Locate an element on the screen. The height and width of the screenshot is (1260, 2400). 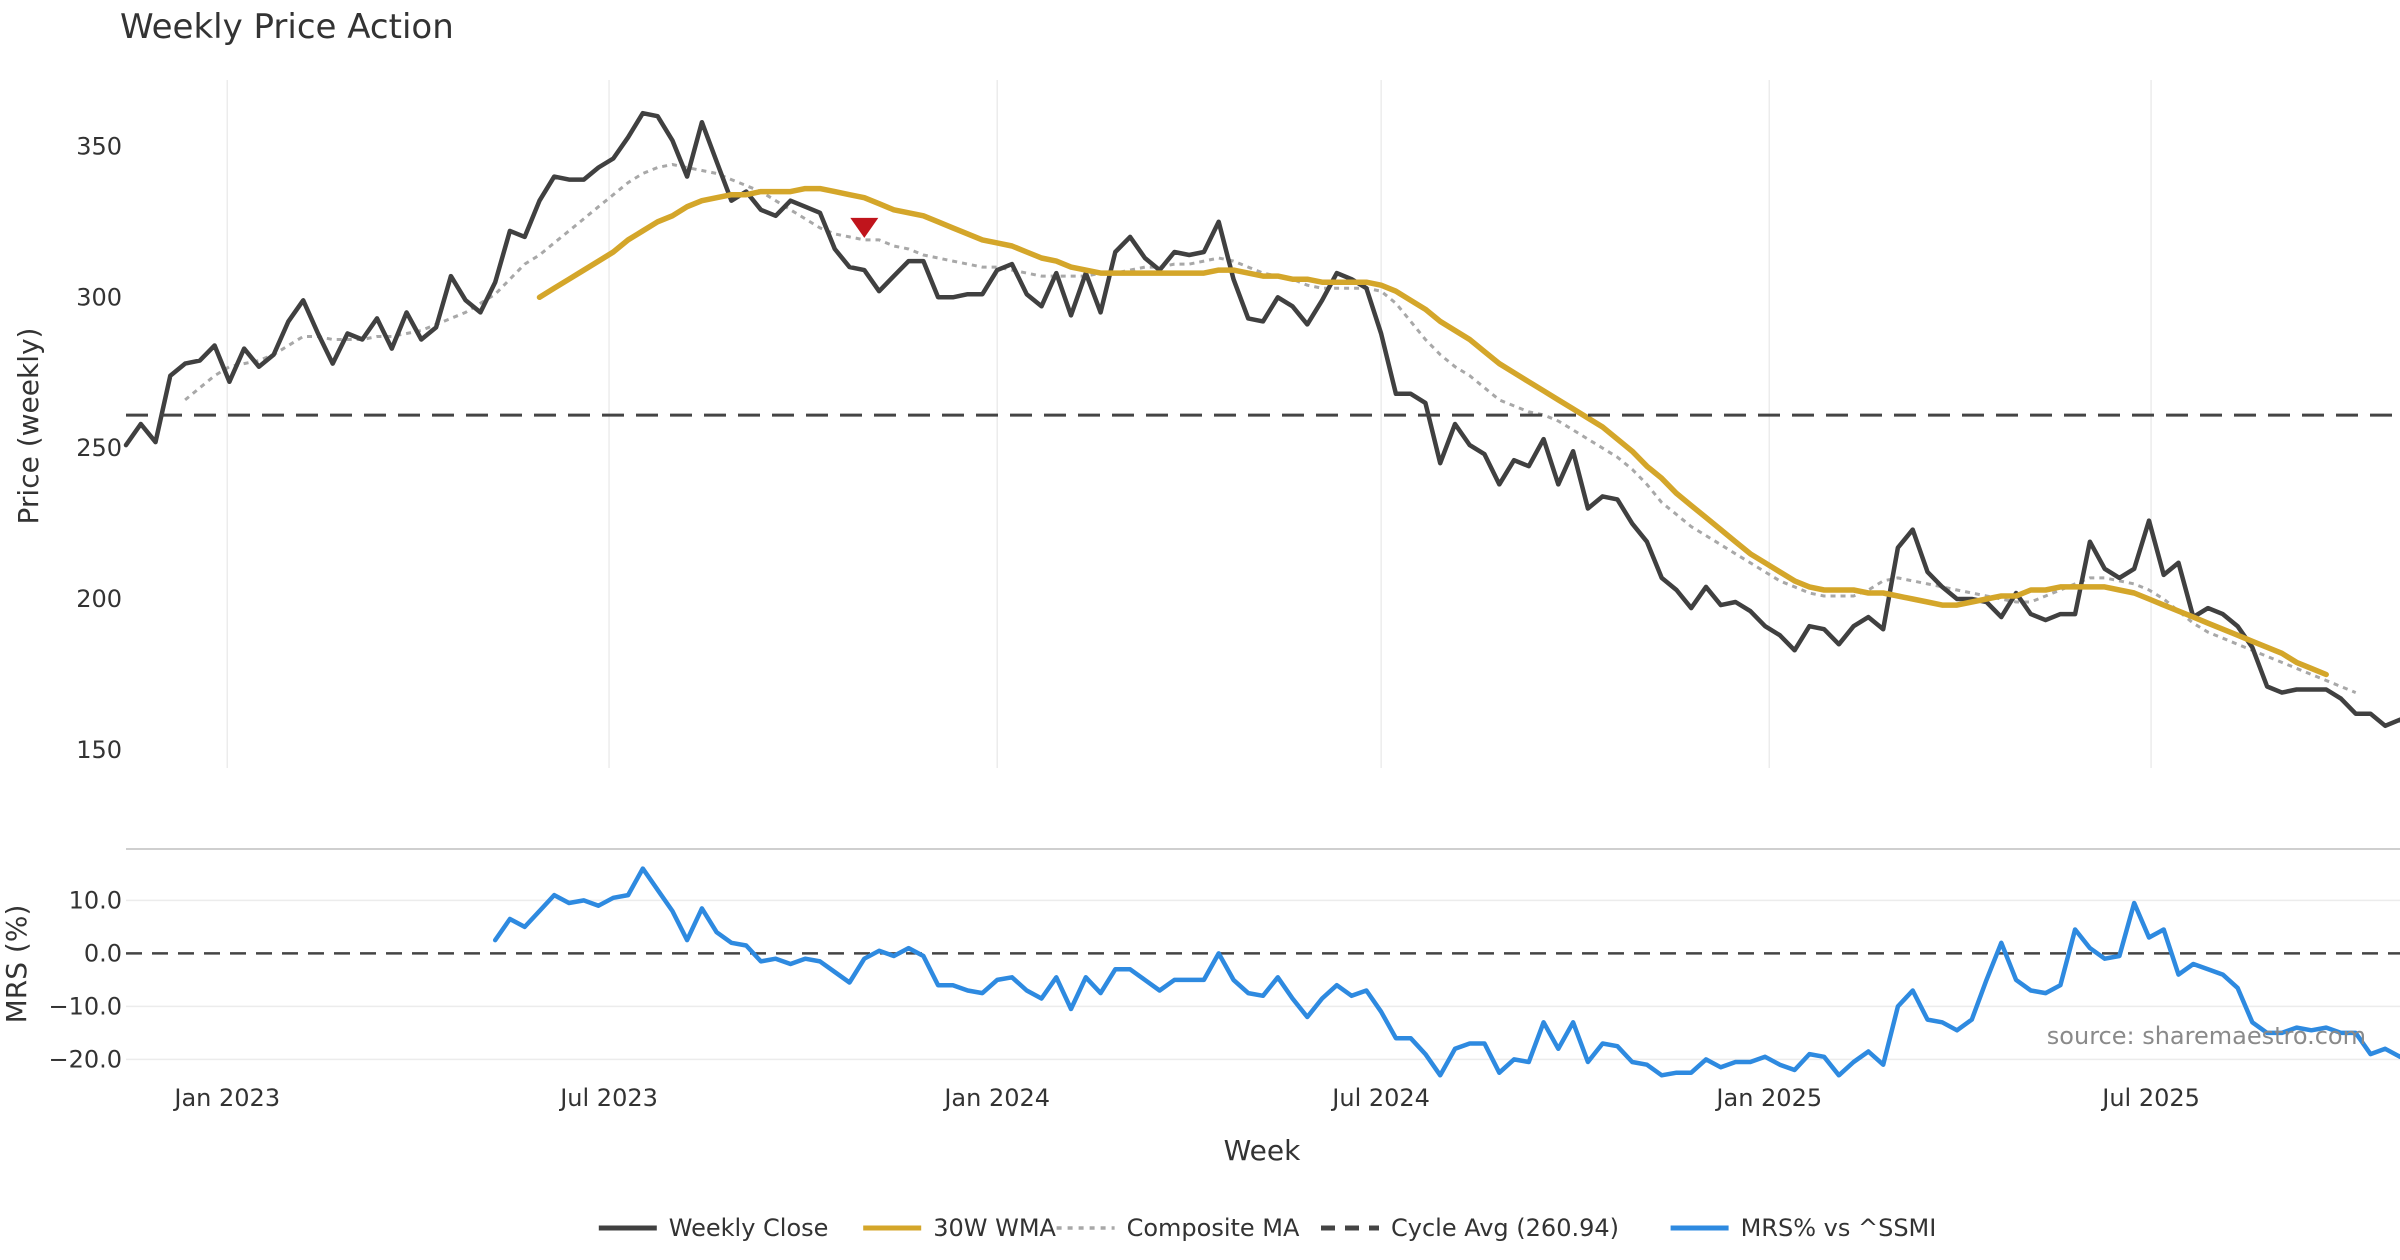
price-y-tick-label: 200 is located at coordinates (99, 599).